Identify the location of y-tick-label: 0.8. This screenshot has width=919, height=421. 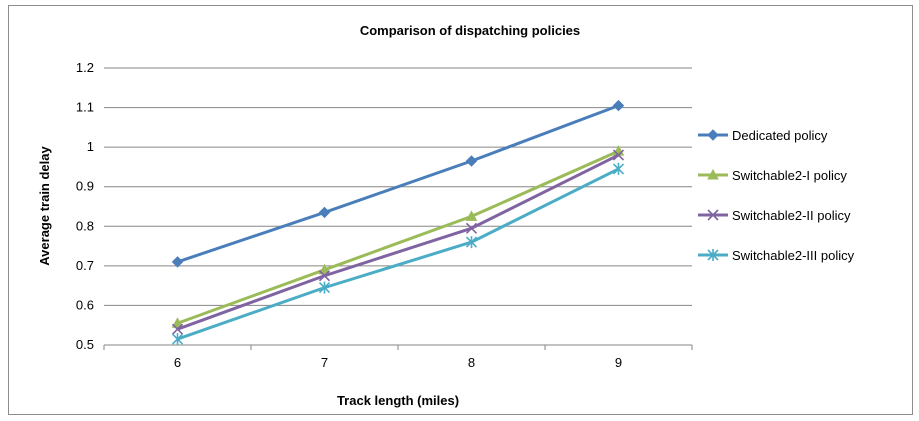
(85, 225).